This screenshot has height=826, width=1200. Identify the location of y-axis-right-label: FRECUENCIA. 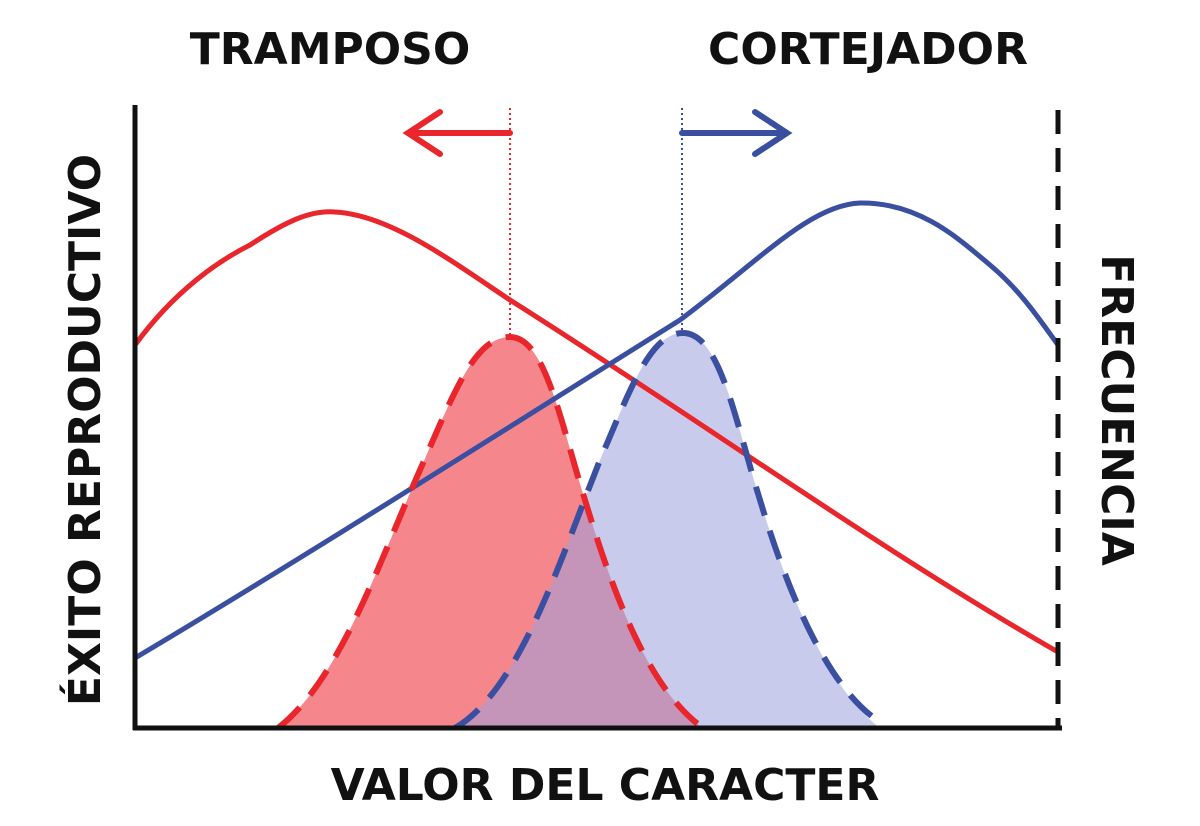
(1116, 410).